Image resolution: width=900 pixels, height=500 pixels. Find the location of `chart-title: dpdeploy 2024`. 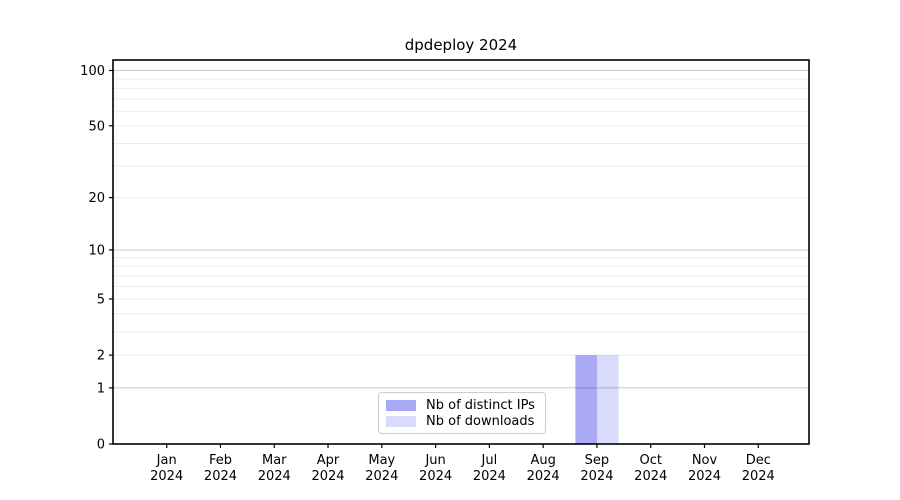

chart-title: dpdeploy 2024 is located at coordinates (461, 45).